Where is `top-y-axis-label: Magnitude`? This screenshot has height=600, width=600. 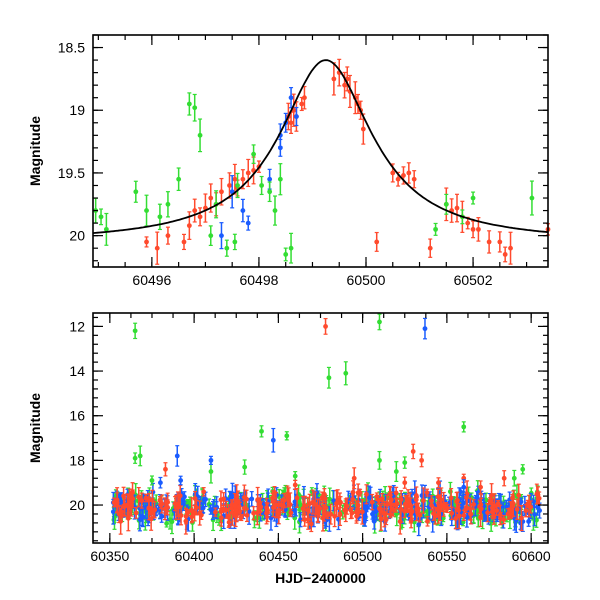
top-y-axis-label: Magnitude is located at coordinates (35, 151).